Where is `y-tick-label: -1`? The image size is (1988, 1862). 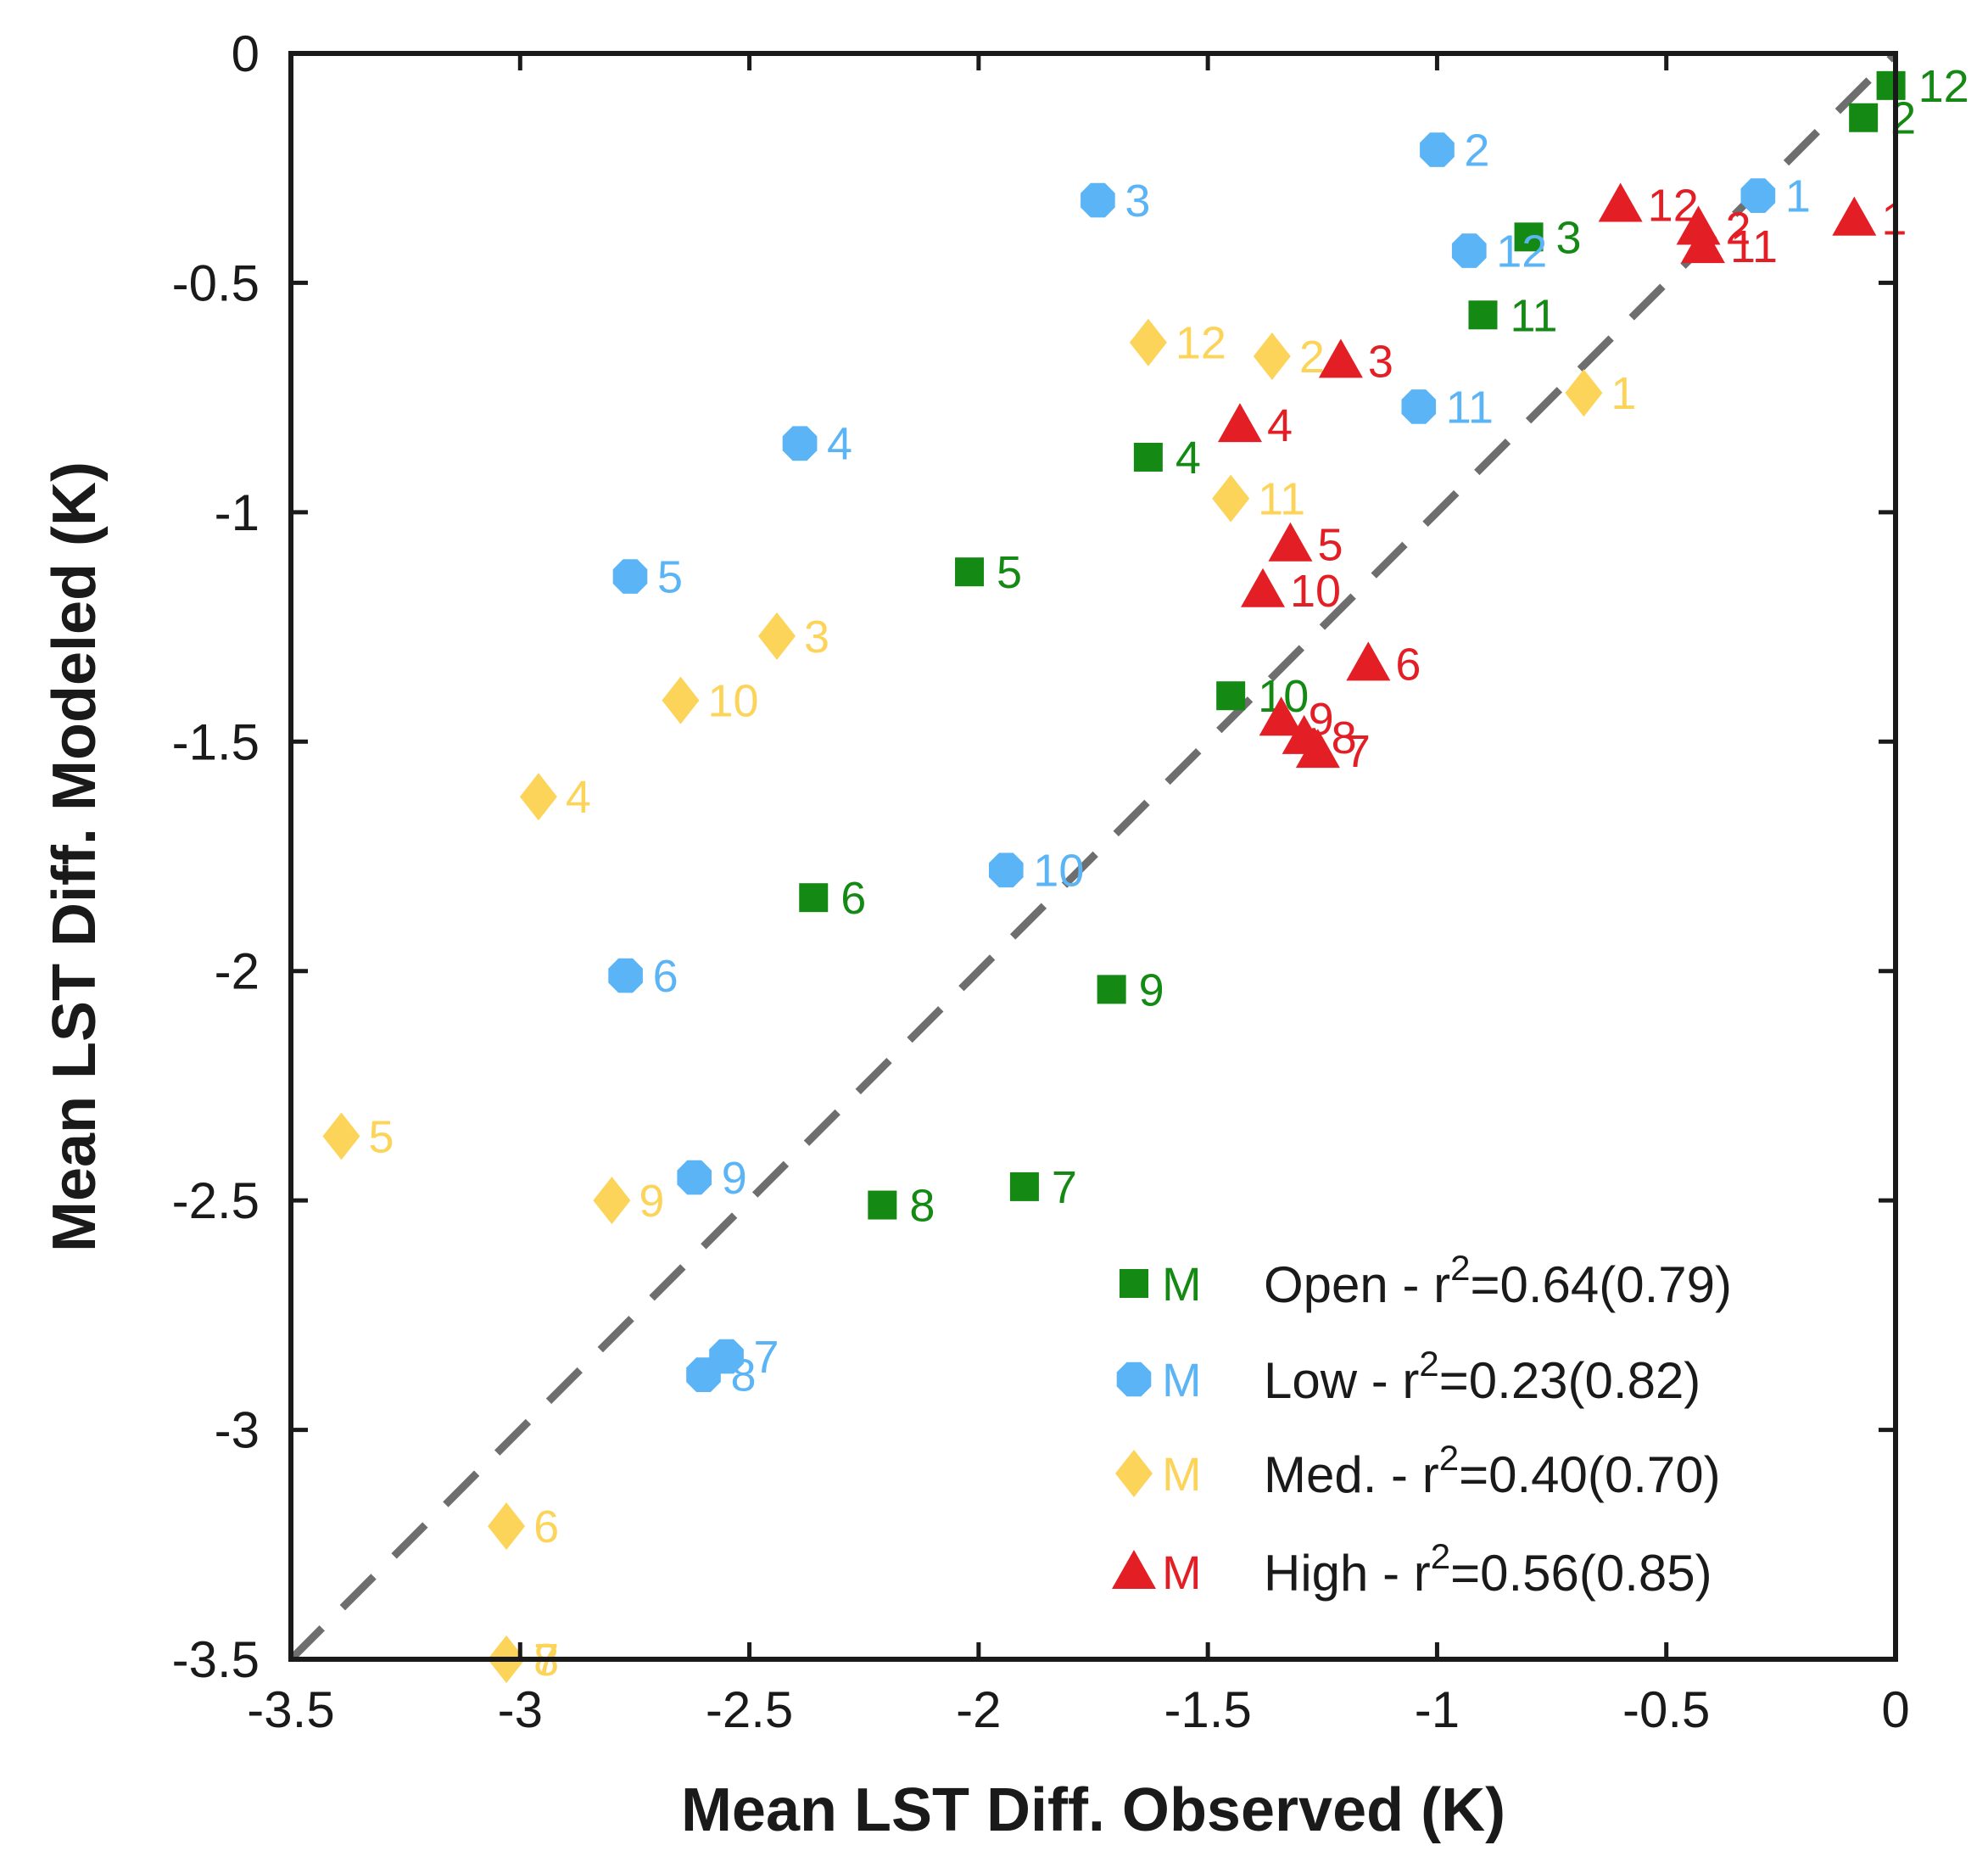
y-tick-label: -1 is located at coordinates (237, 512).